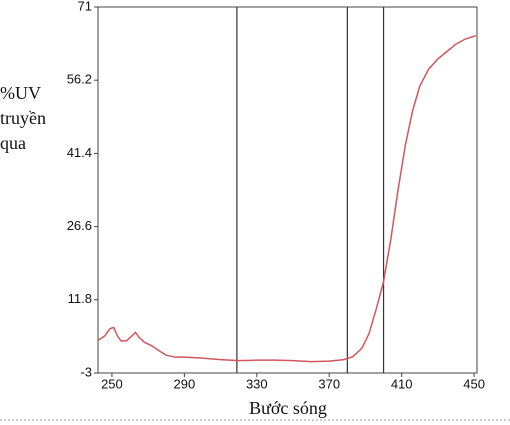 The width and height of the screenshot is (510, 425). Describe the element at coordinates (23, 118) in the screenshot. I see `y-axis-label: truyền` at that location.